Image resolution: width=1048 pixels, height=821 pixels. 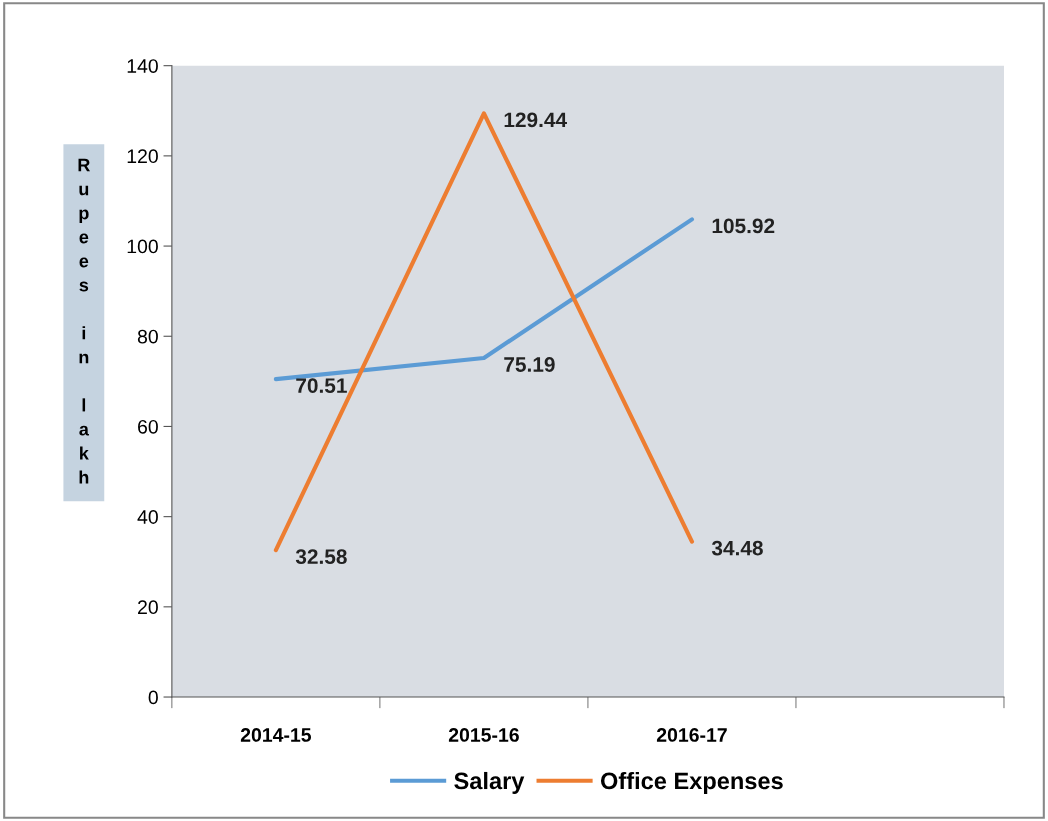 I want to click on y-tick-label: 60, so click(x=148, y=426).